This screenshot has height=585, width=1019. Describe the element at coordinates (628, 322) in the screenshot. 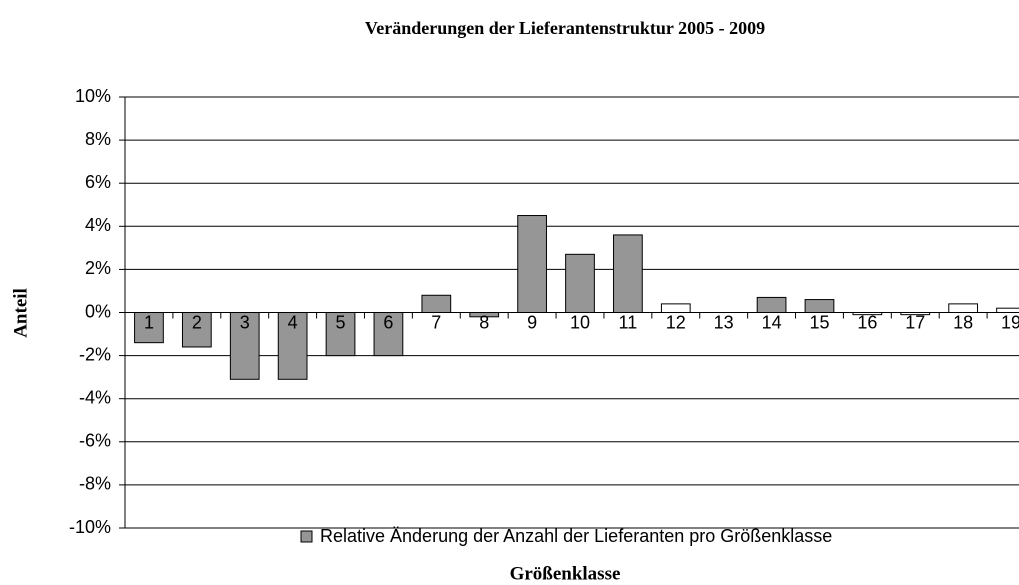

I see `x-tick-label: 11` at that location.